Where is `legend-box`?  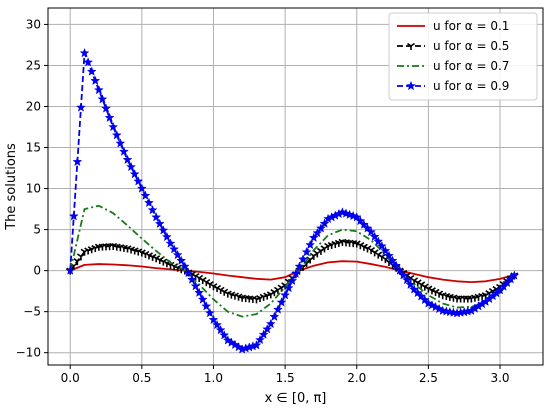
legend-box is located at coordinates (463, 56).